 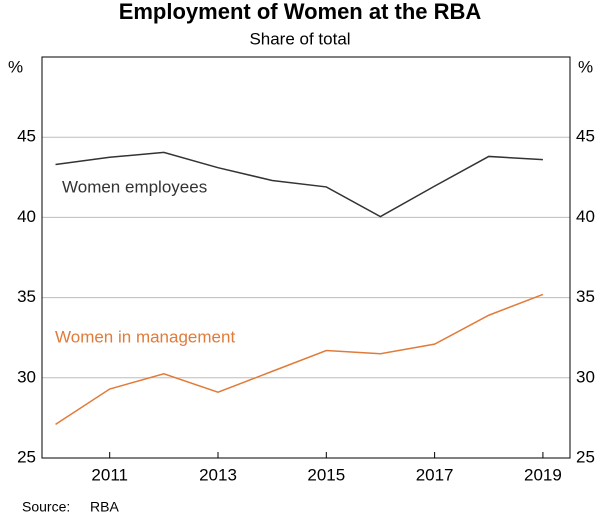 What do you see at coordinates (26, 296) in the screenshot?
I see `y-tick-label: 35` at bounding box center [26, 296].